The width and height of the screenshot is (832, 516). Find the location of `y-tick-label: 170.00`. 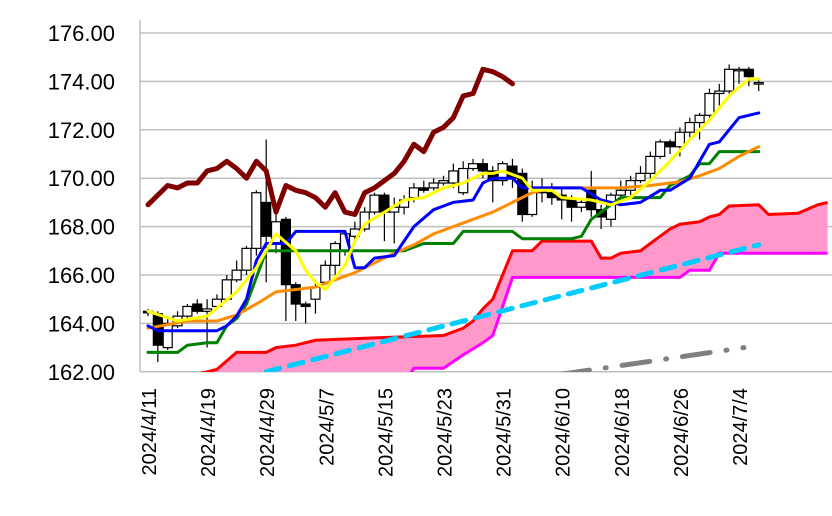

y-tick-label: 170.00 is located at coordinates (81, 178).